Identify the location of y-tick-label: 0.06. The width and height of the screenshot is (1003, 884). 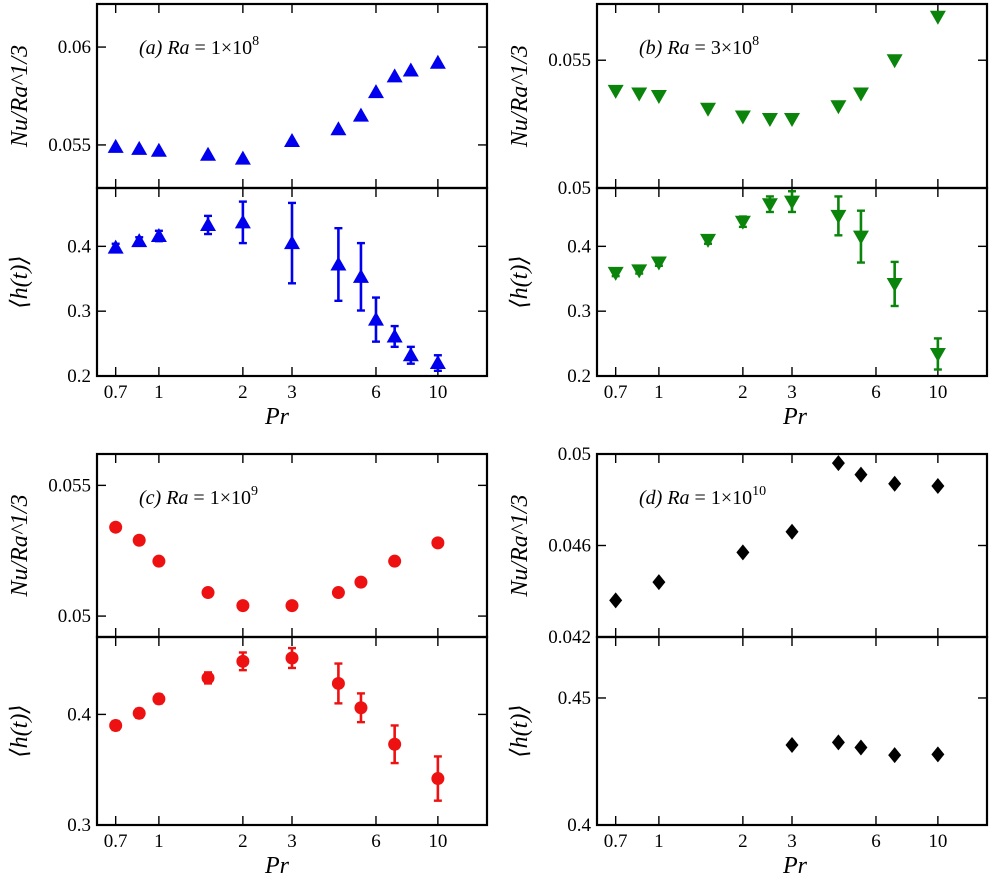
(74, 47).